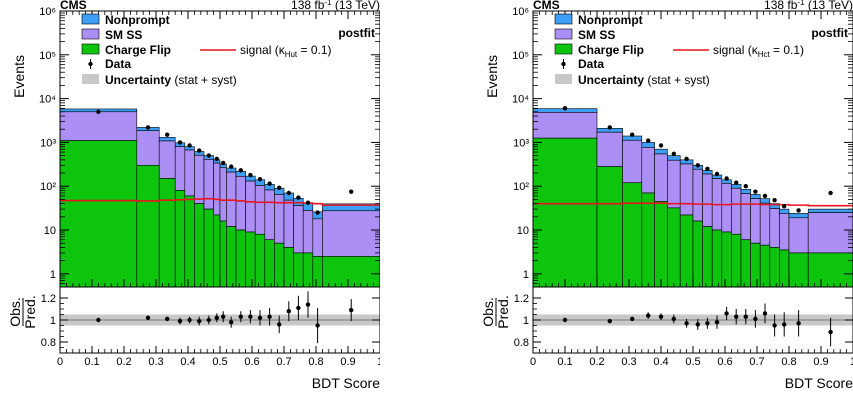 This screenshot has height=396, width=853. Describe the element at coordinates (533, 362) in the screenshot. I see `x-tick-label: 0` at that location.